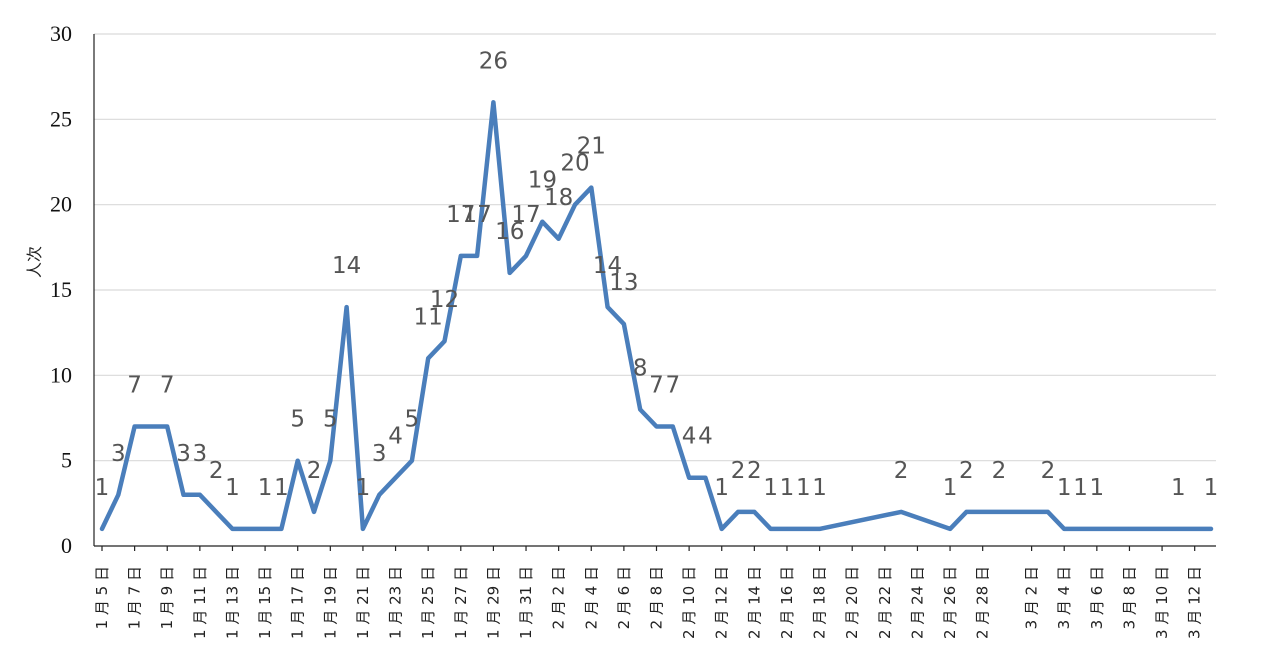  Describe the element at coordinates (509, 232) in the screenshot. I see `data-label: 16` at that location.